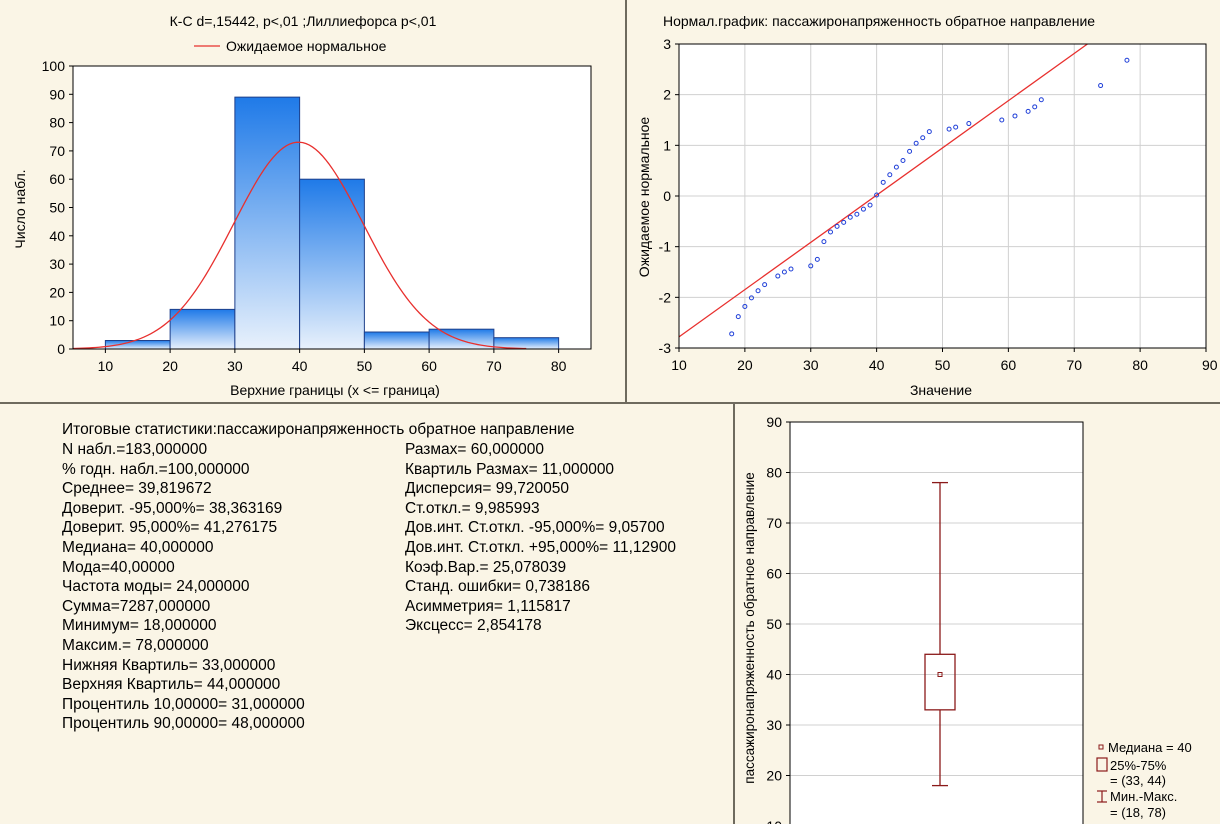 The height and width of the screenshot is (824, 1220). What do you see at coordinates (135, 645) in the screenshot?
I see `stats-line: Максим.= 78,000000` at bounding box center [135, 645].